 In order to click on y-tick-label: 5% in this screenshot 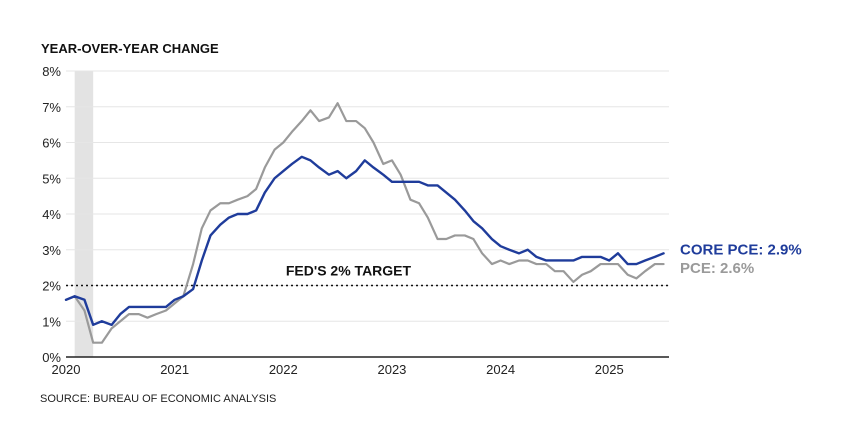, I will do `click(51, 178)`.